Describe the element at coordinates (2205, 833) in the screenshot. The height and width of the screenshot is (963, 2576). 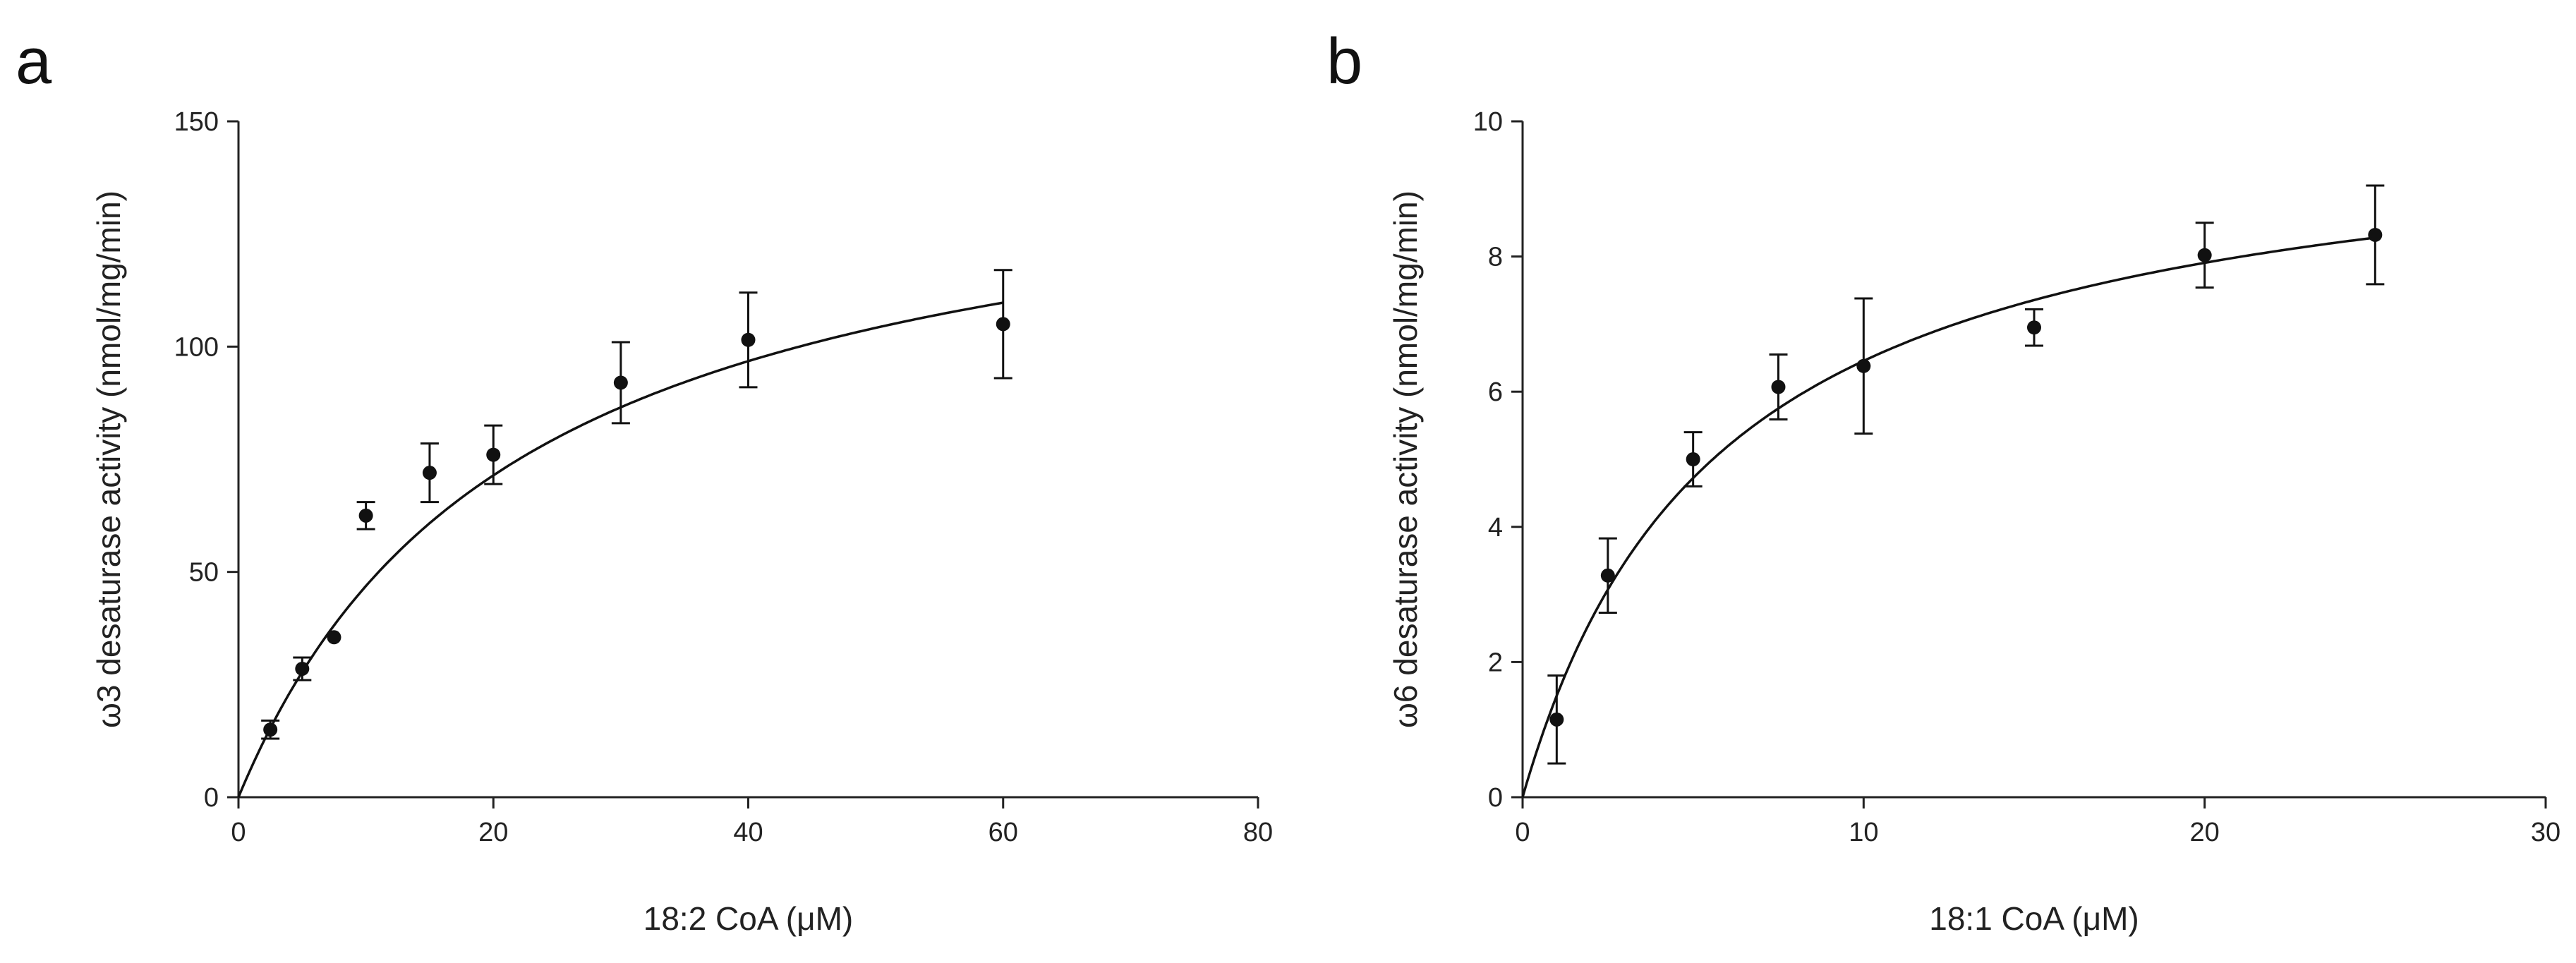
I see `chart-1-x-tick-label: 20` at that location.